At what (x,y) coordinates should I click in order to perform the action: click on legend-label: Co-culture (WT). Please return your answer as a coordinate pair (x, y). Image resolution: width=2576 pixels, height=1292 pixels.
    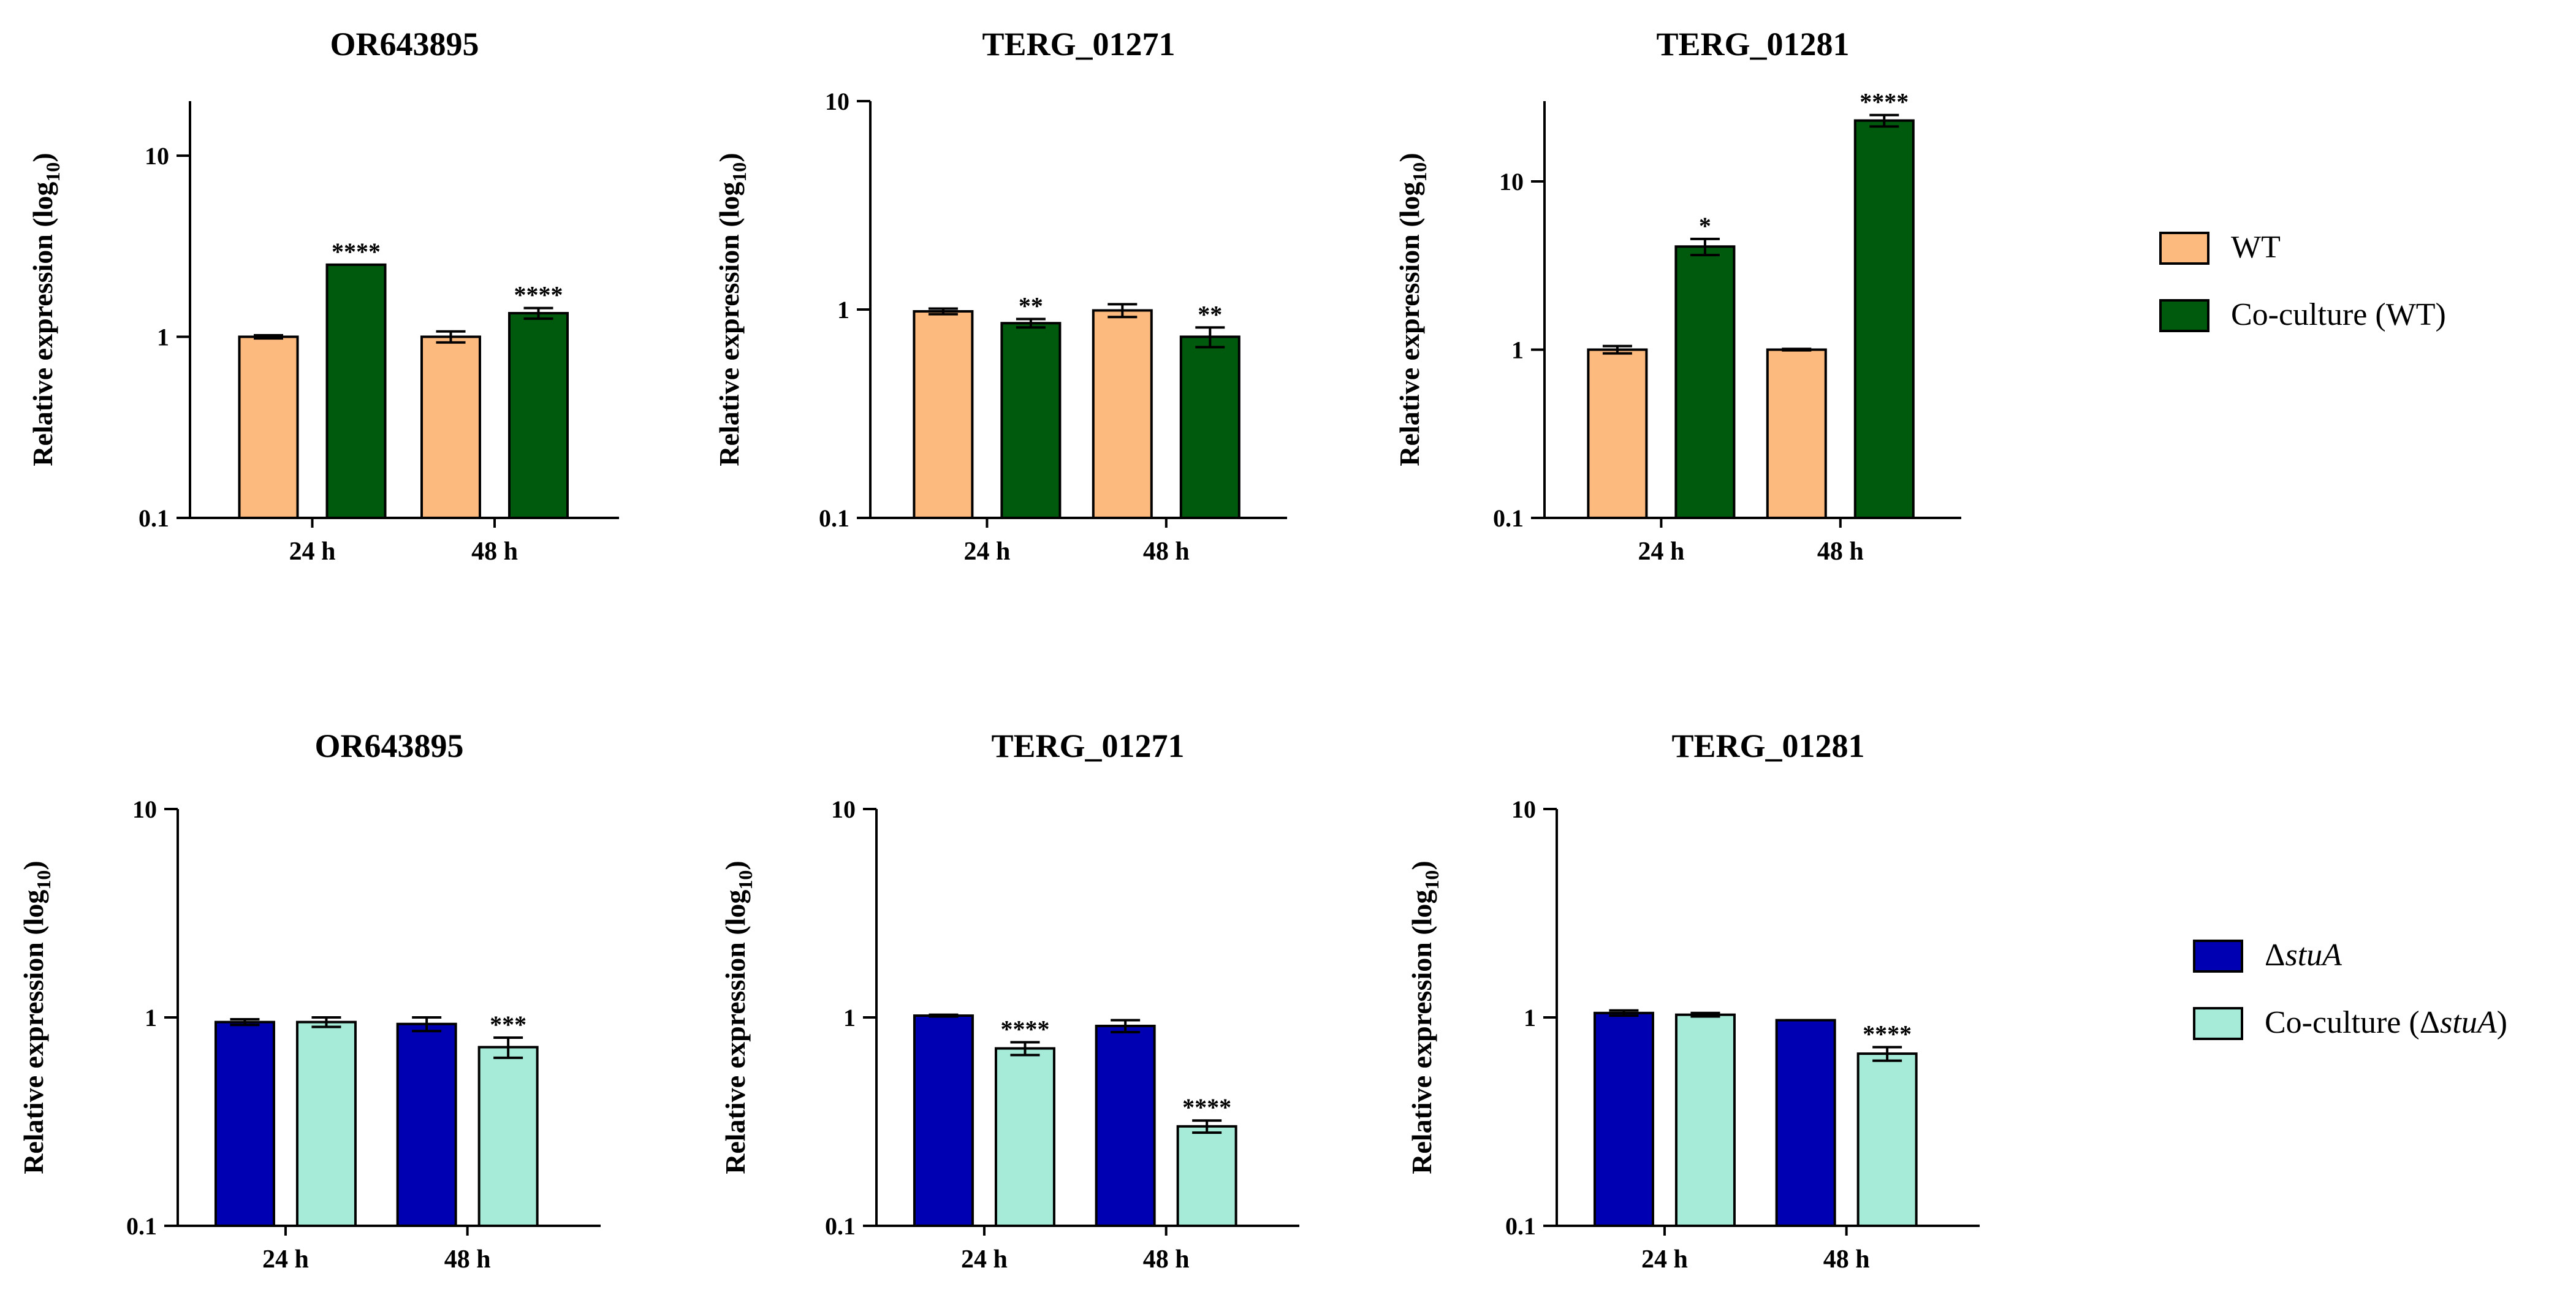
    Looking at the image, I should click on (2338, 314).